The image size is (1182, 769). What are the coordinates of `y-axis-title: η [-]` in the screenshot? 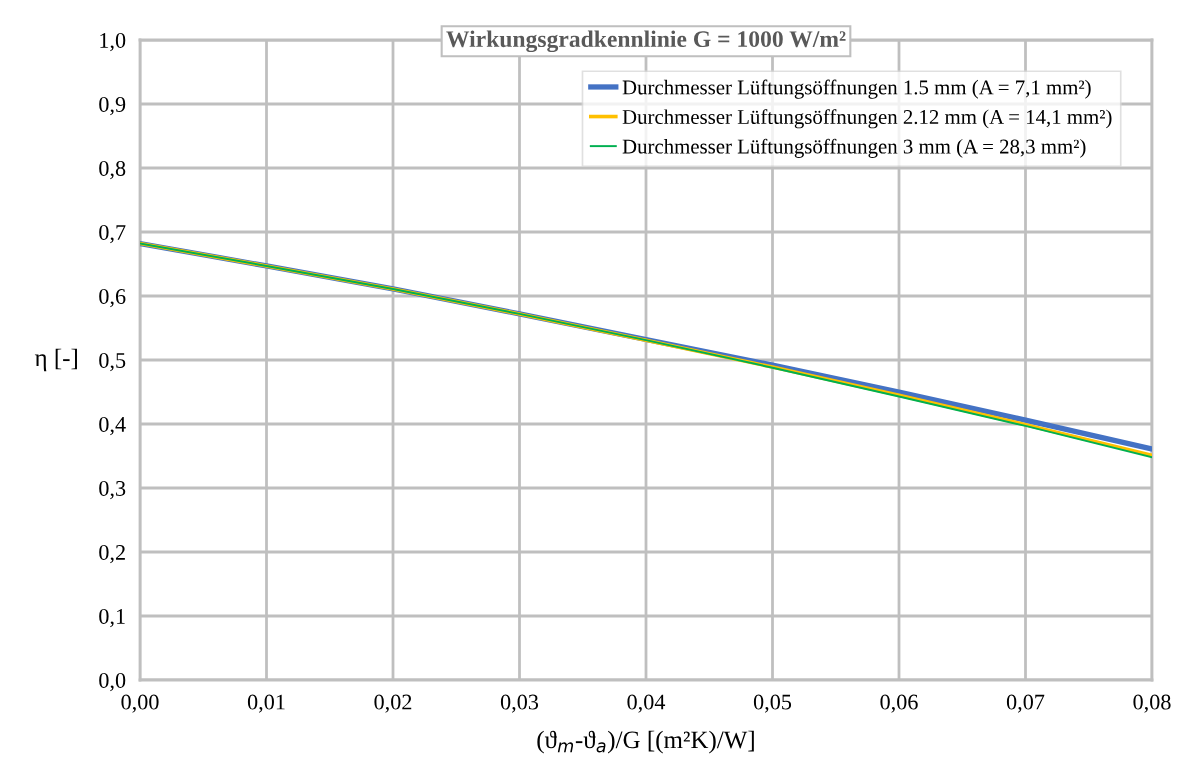 It's located at (55, 360).